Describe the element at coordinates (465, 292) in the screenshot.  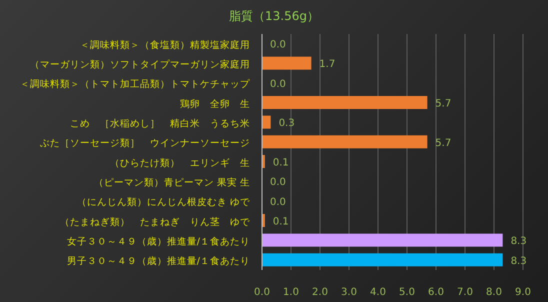
I see `x-tick-label: 7.0` at that location.